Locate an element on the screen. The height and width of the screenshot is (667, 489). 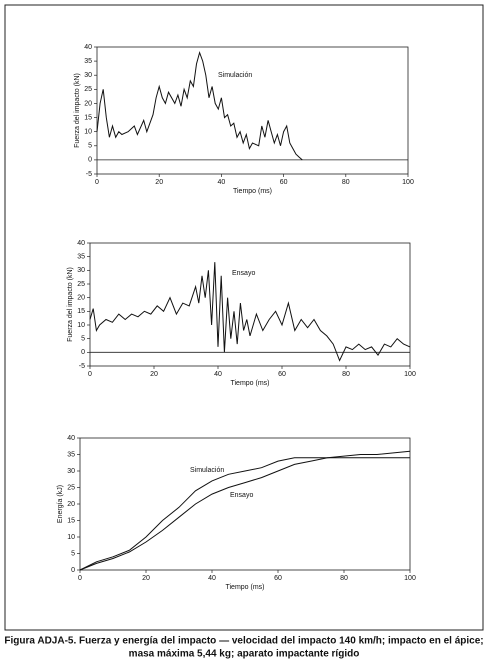
annotation: Ensayo is located at coordinates (243, 273).